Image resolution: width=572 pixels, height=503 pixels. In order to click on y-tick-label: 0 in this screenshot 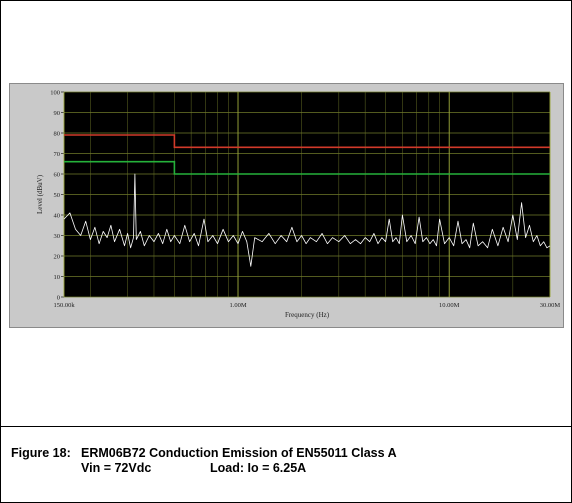, I will do `click(58, 298)`.